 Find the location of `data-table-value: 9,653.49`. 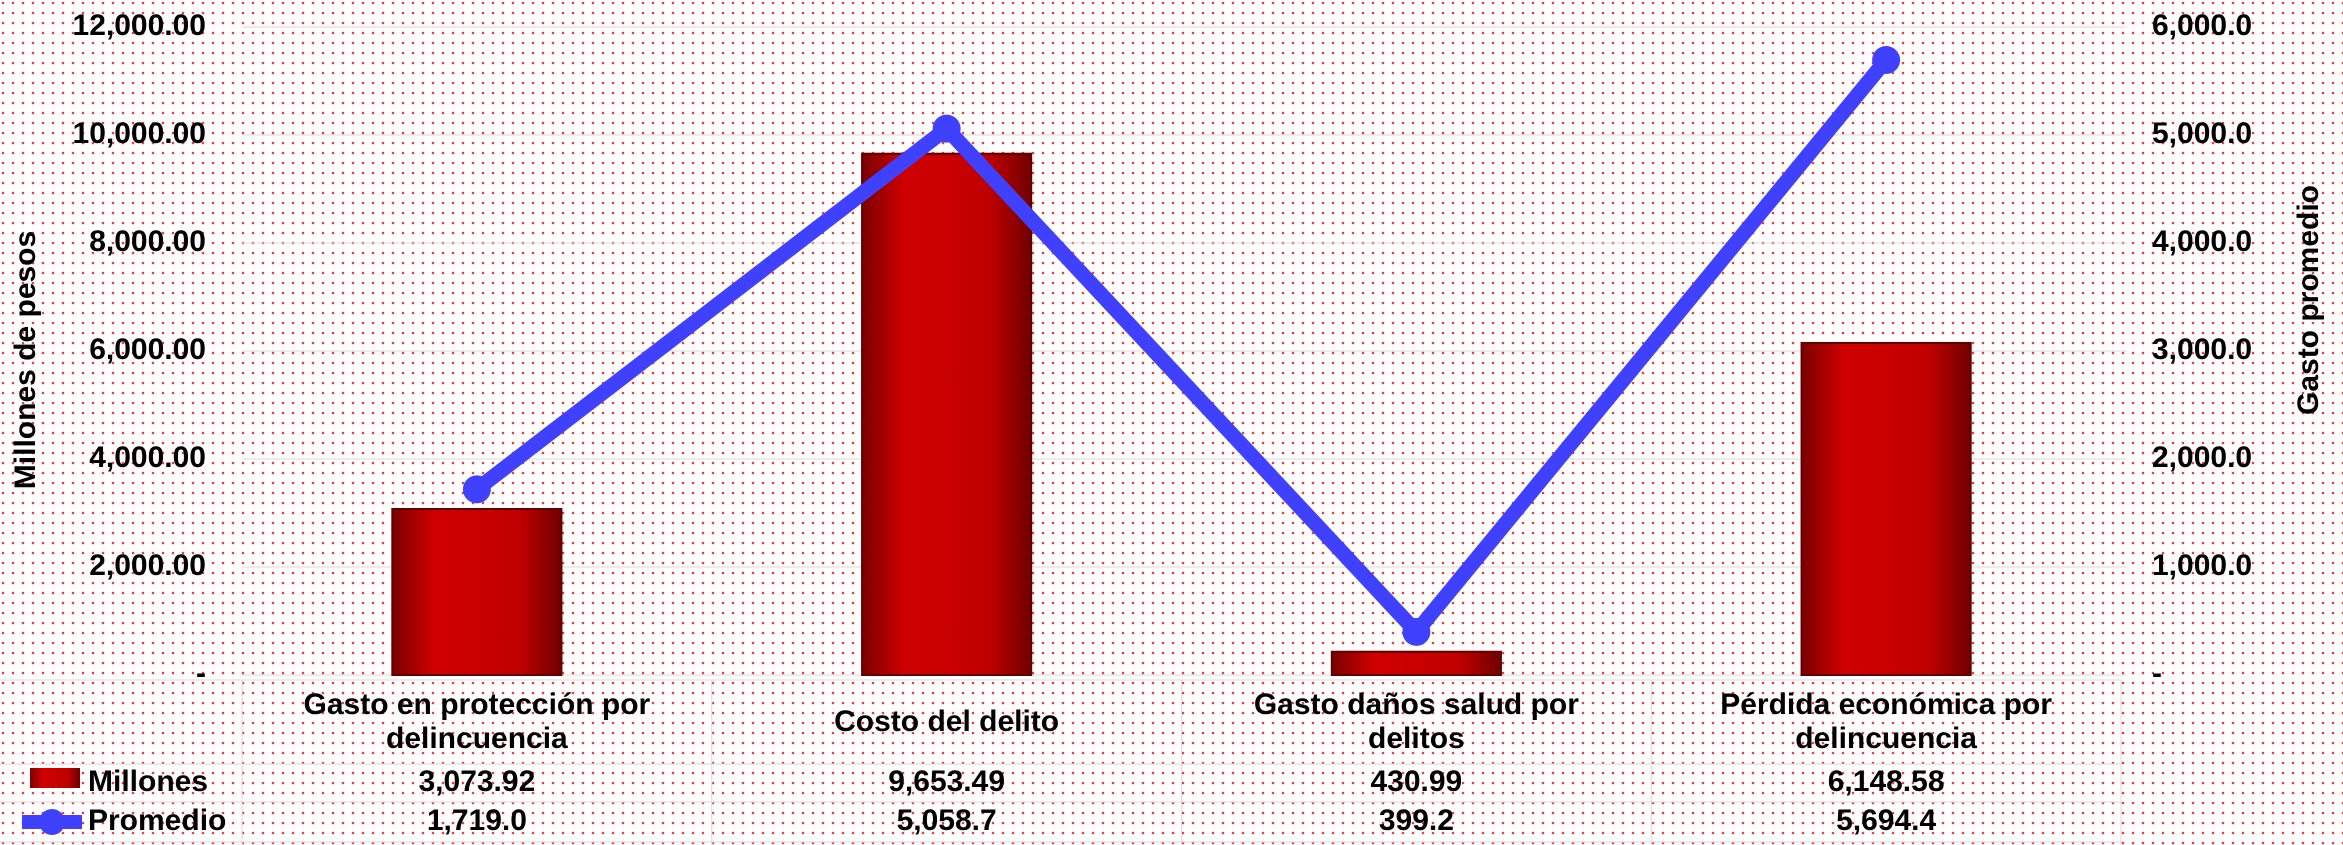

data-table-value: 9,653.49 is located at coordinates (946, 781).